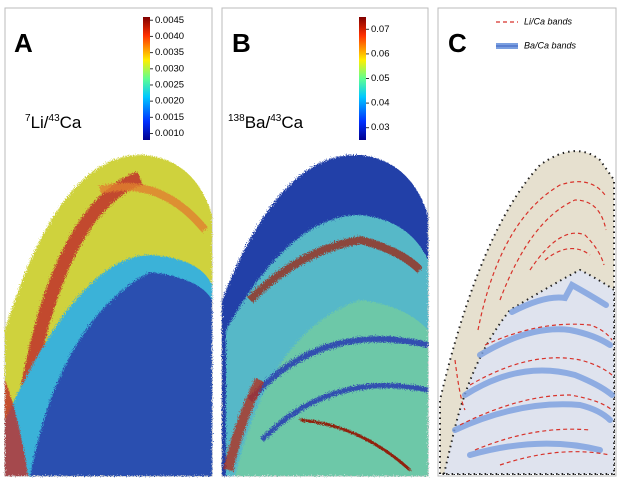  What do you see at coordinates (169, 20) in the screenshot?
I see `colorbar-tick-label: 0.0045` at bounding box center [169, 20].